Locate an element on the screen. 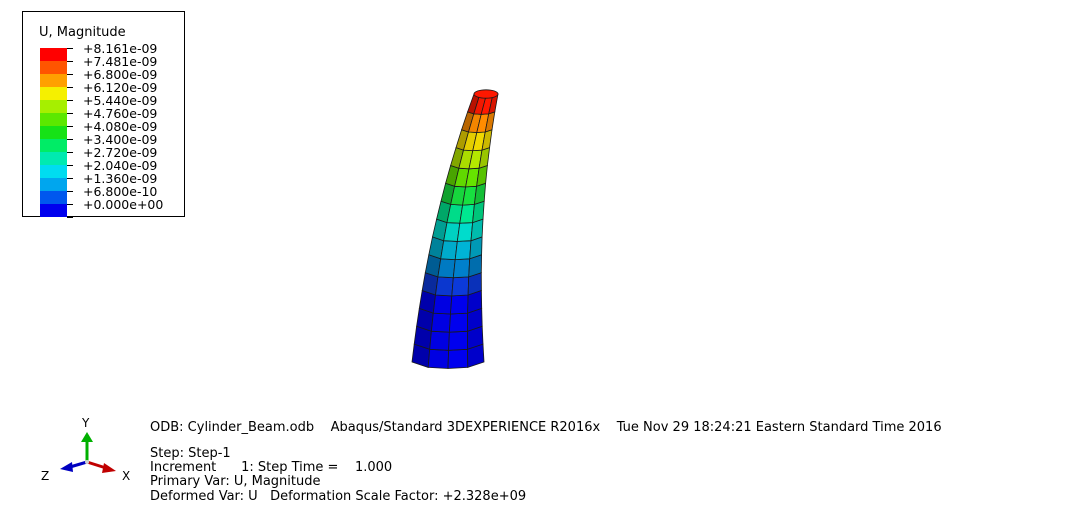 This screenshot has height=505, width=1090. model-viewport is located at coordinates (450, 230).